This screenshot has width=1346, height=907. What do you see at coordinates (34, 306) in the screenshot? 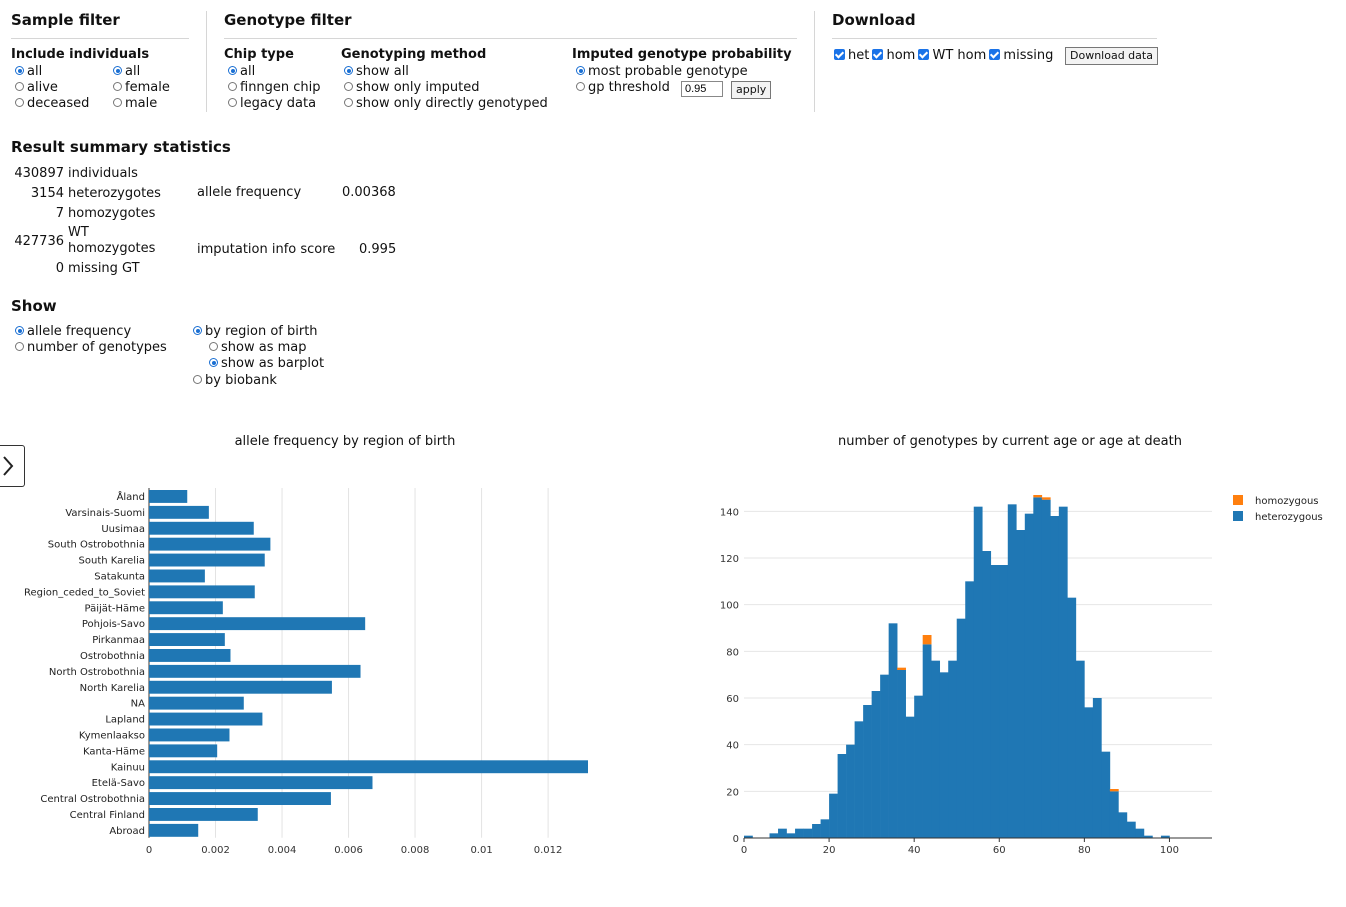
I see `show-title: Show` at bounding box center [34, 306].